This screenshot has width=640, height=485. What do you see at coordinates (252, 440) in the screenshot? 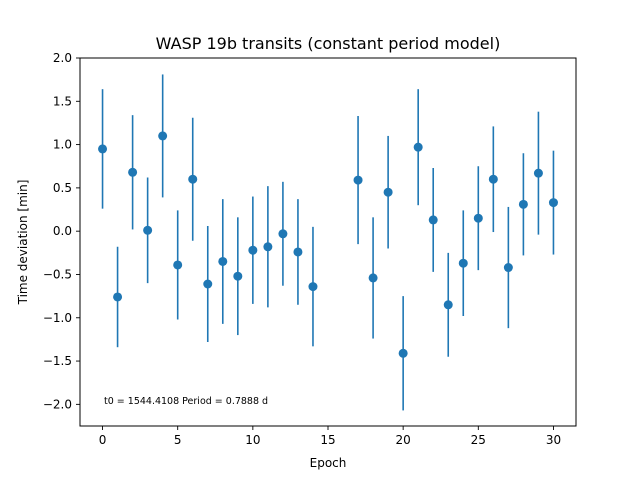
I see `x-tick-label: 10` at bounding box center [252, 440].